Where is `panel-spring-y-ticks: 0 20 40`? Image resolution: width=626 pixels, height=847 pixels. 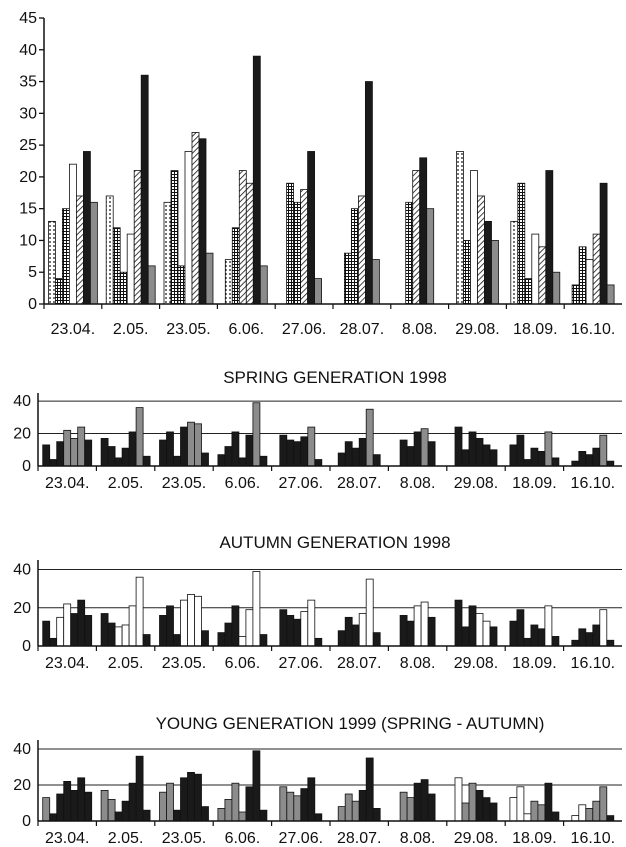
panel-spring-y-ticks: 0 20 40 is located at coordinates (22, 434).